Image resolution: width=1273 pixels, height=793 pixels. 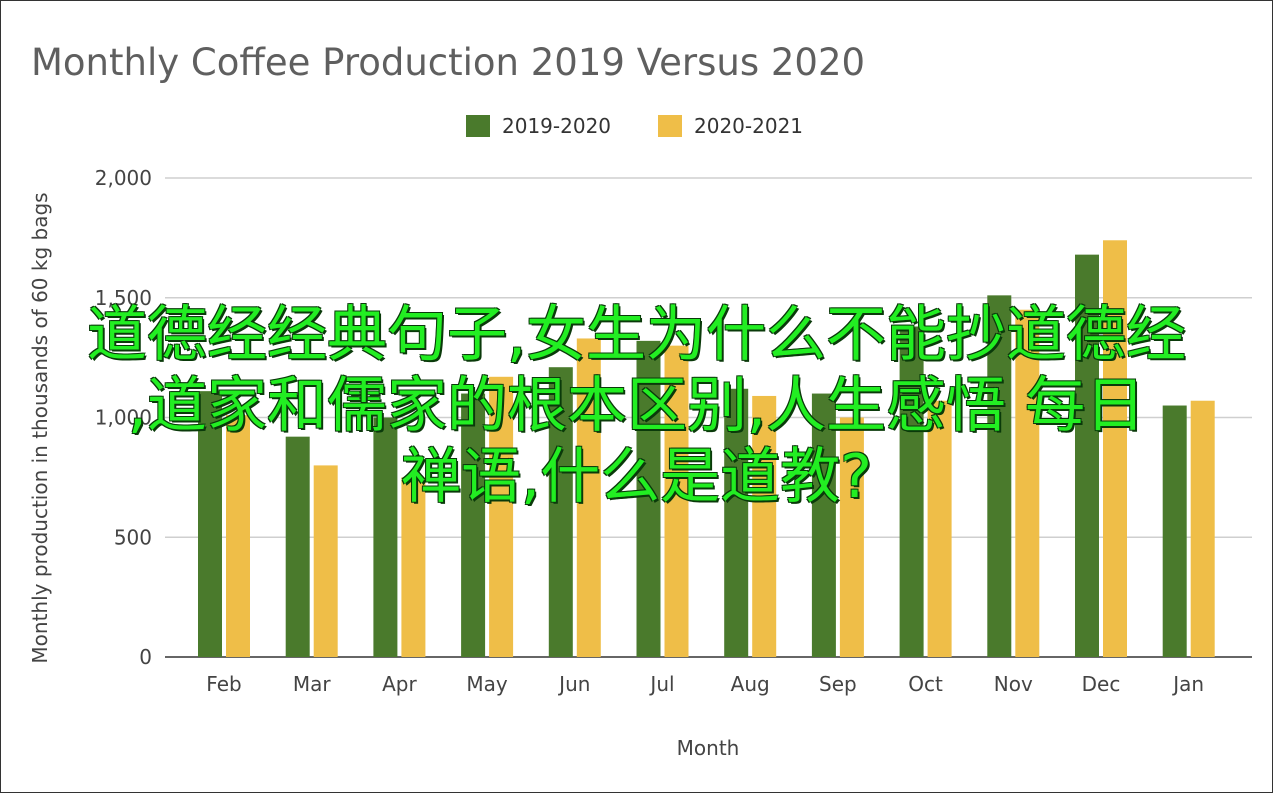 I want to click on x-tick-labels: Feb Mar Apr May Jun Jul Aug Sep Oct Nov Dec Jan, so click(x=705, y=684).